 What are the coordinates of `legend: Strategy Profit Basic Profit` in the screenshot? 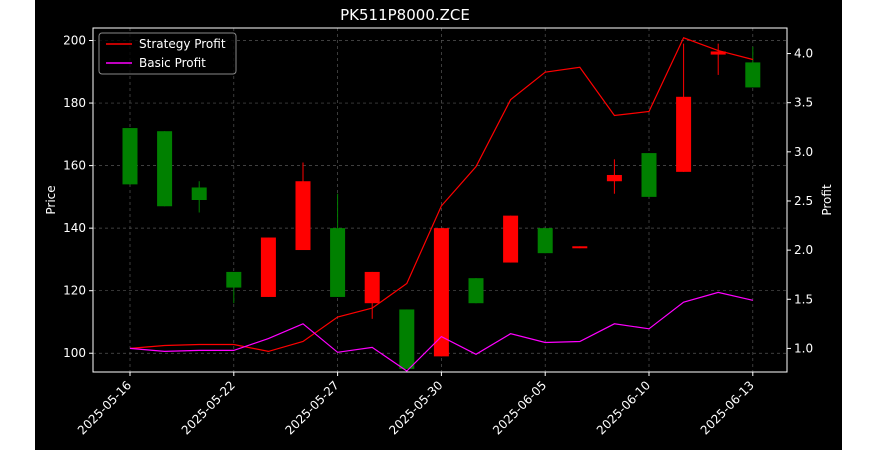 It's located at (167, 53).